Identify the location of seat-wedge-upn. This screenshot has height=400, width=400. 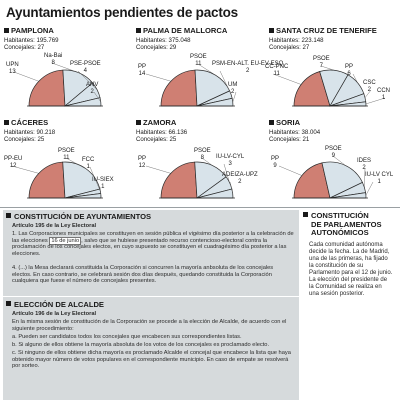
(47, 88).